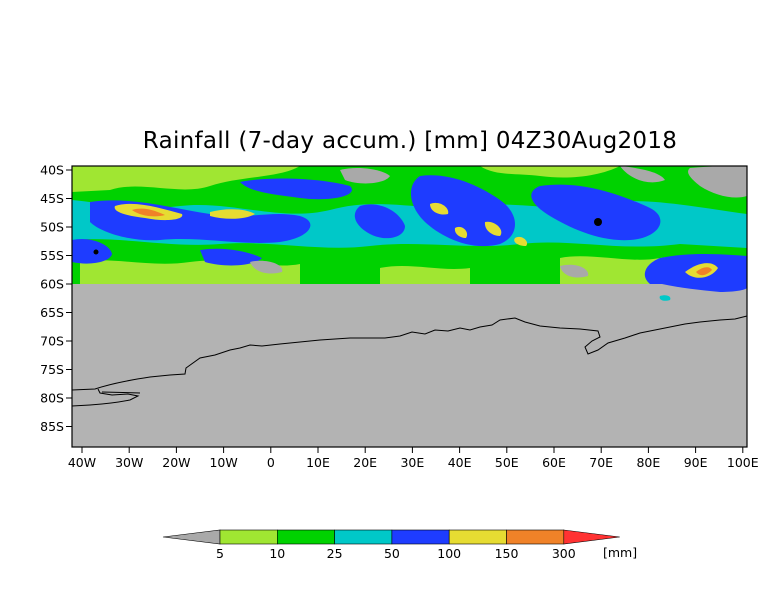 The image size is (784, 612). I want to click on lat-tick-label: 75S, so click(52, 369).